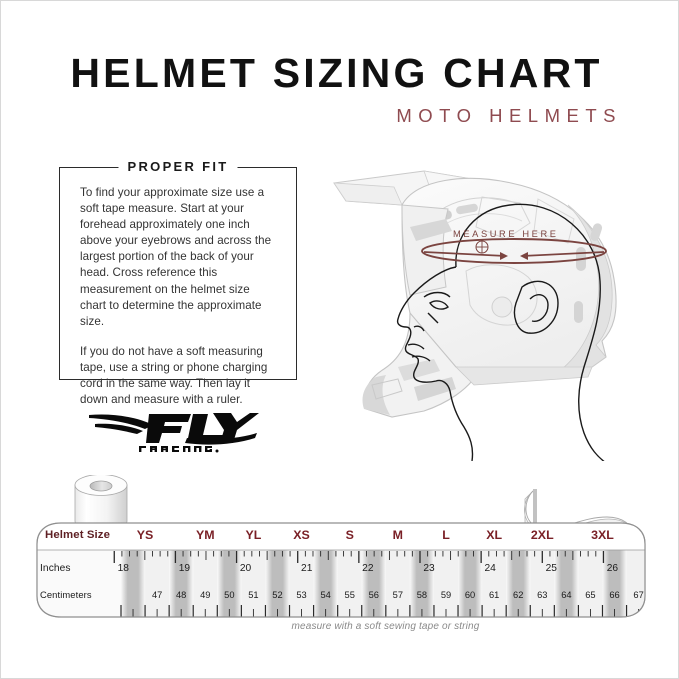 This screenshot has height=679, width=679. Describe the element at coordinates (66, 594) in the screenshot. I see `row-label-centimeters: Centimeters` at that location.